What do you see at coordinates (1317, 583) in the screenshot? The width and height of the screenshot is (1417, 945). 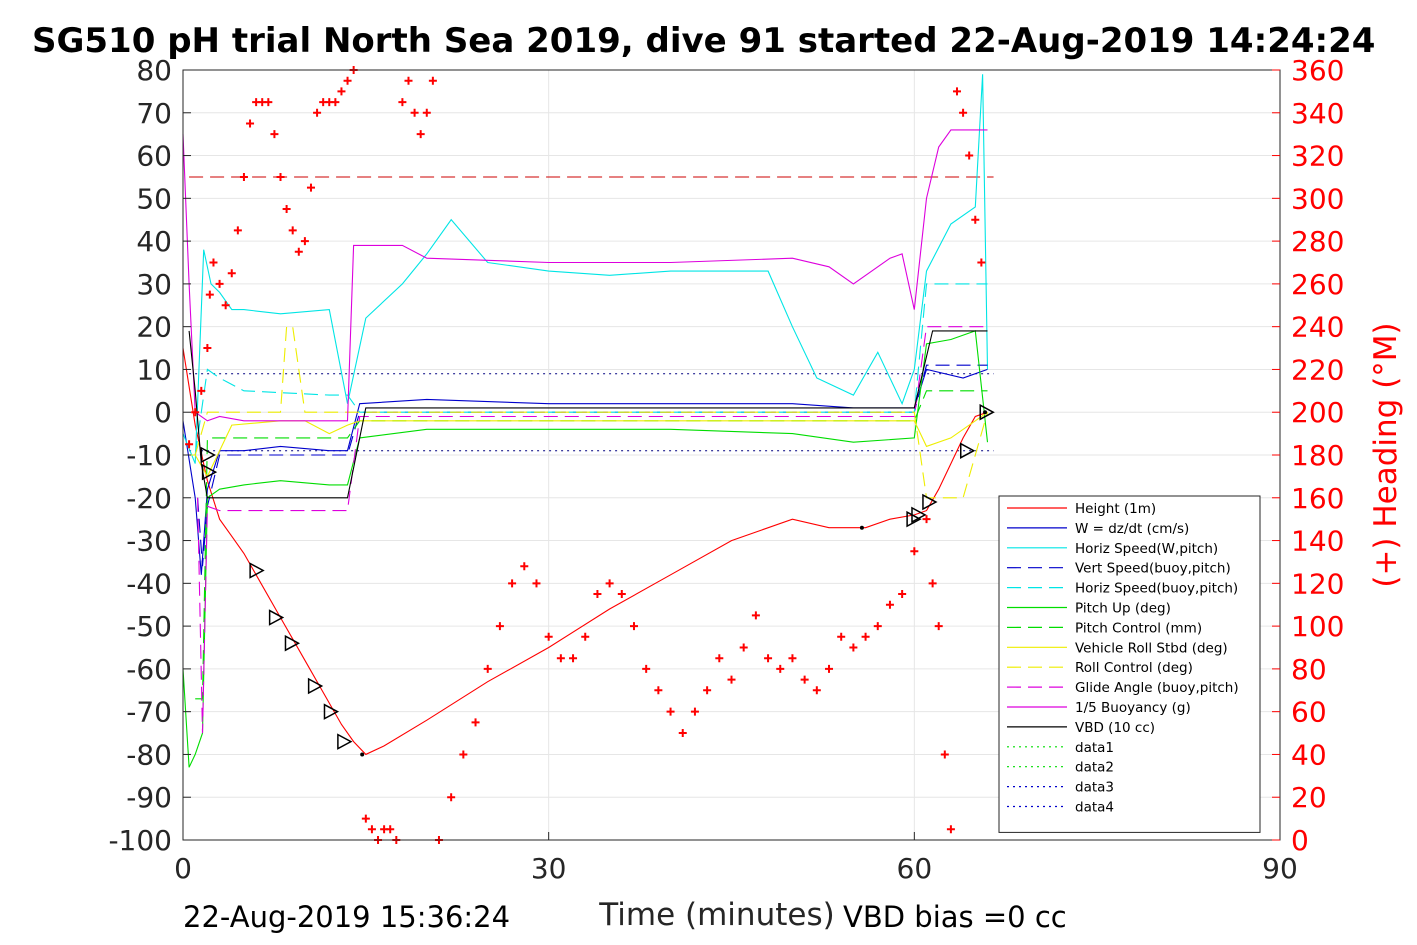 I see `right-y-tick-label: 120` at bounding box center [1317, 583].